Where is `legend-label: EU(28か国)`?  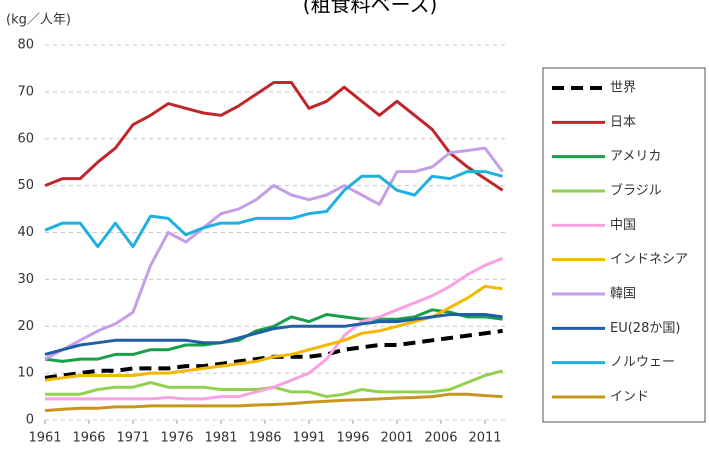
legend-label: EU(28か国) is located at coordinates (645, 328).